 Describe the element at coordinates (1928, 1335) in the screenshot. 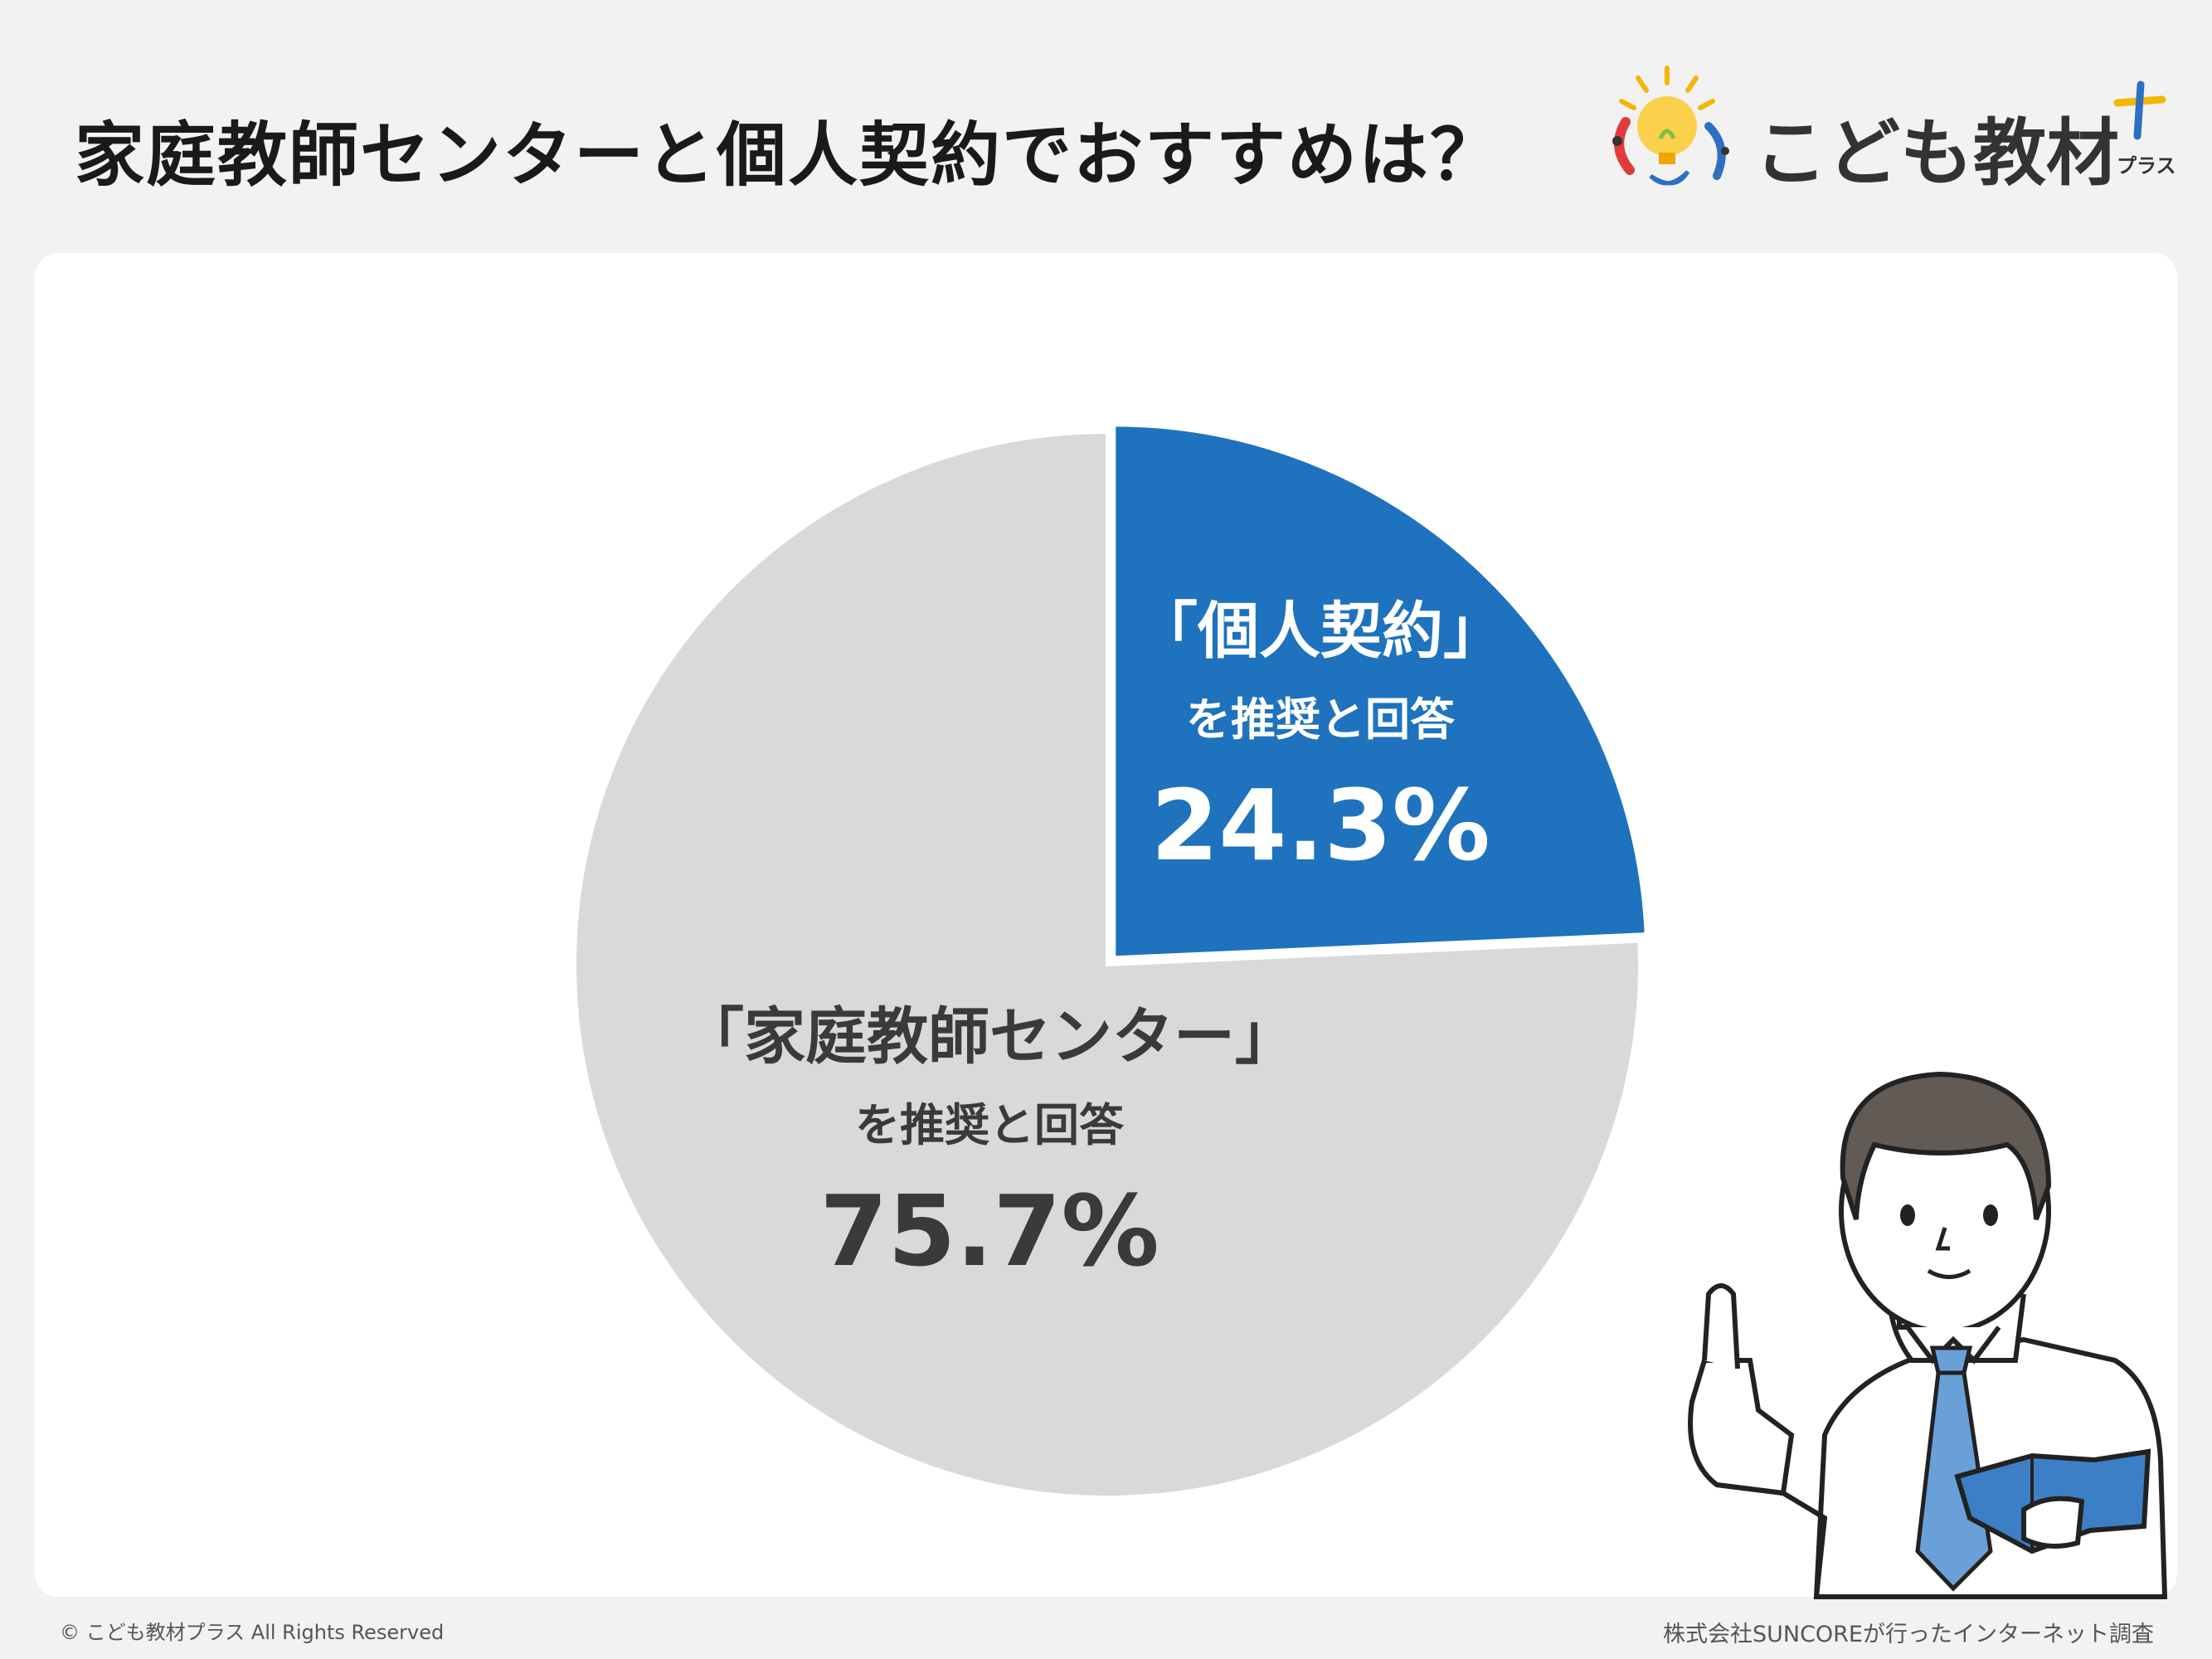

I see `teacher-illustration` at that location.